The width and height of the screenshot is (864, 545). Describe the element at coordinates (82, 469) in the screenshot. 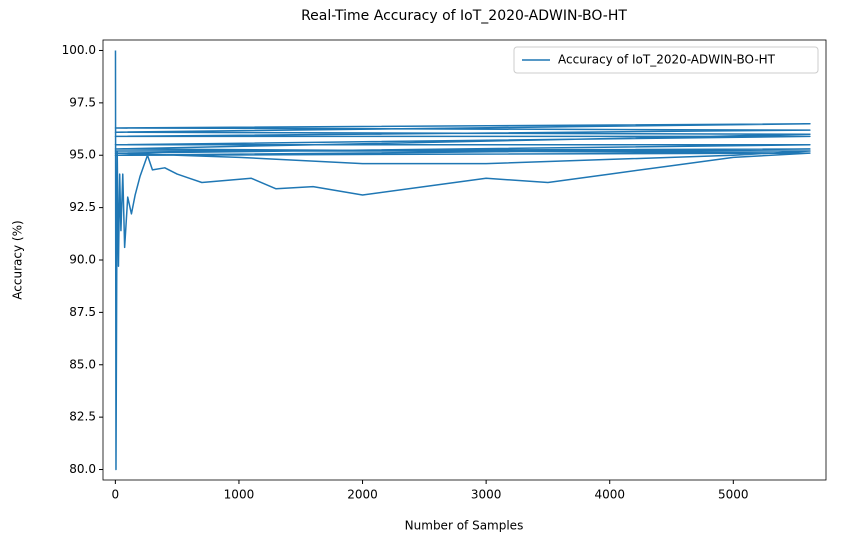

I see `y-tick-label: 80.0` at that location.